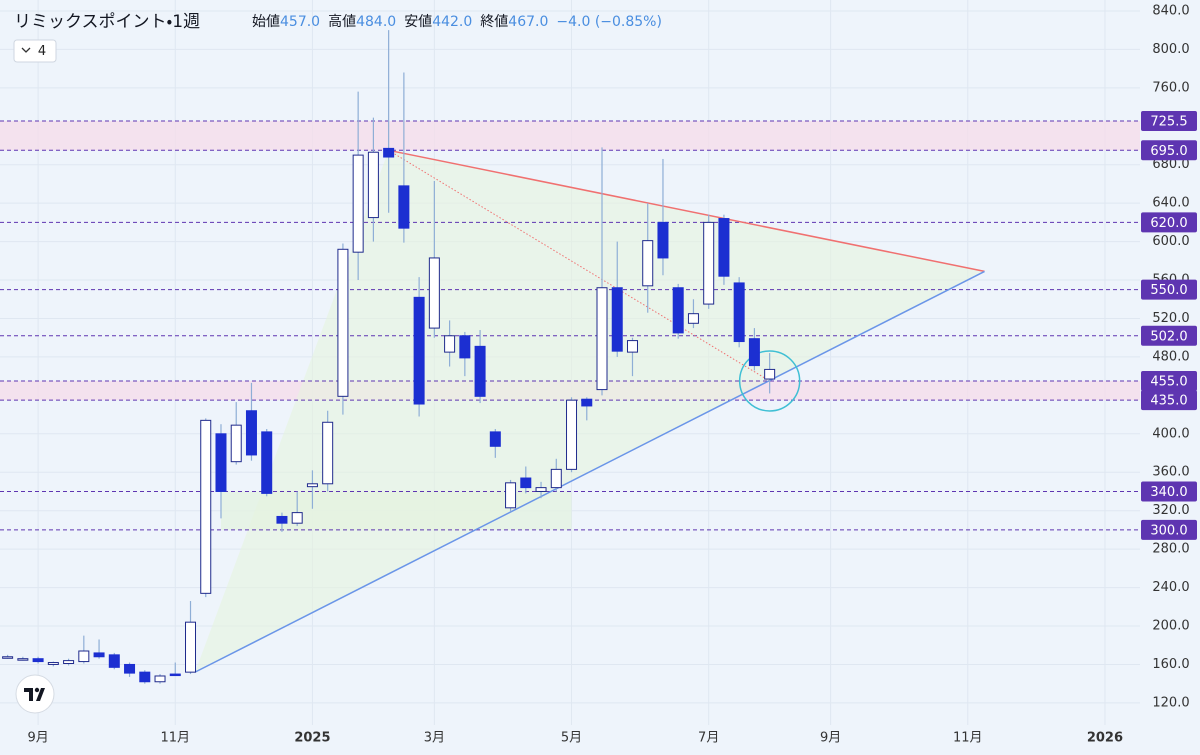  Describe the element at coordinates (1170, 664) in the screenshot. I see `y-tick-label: 160.0` at that location.